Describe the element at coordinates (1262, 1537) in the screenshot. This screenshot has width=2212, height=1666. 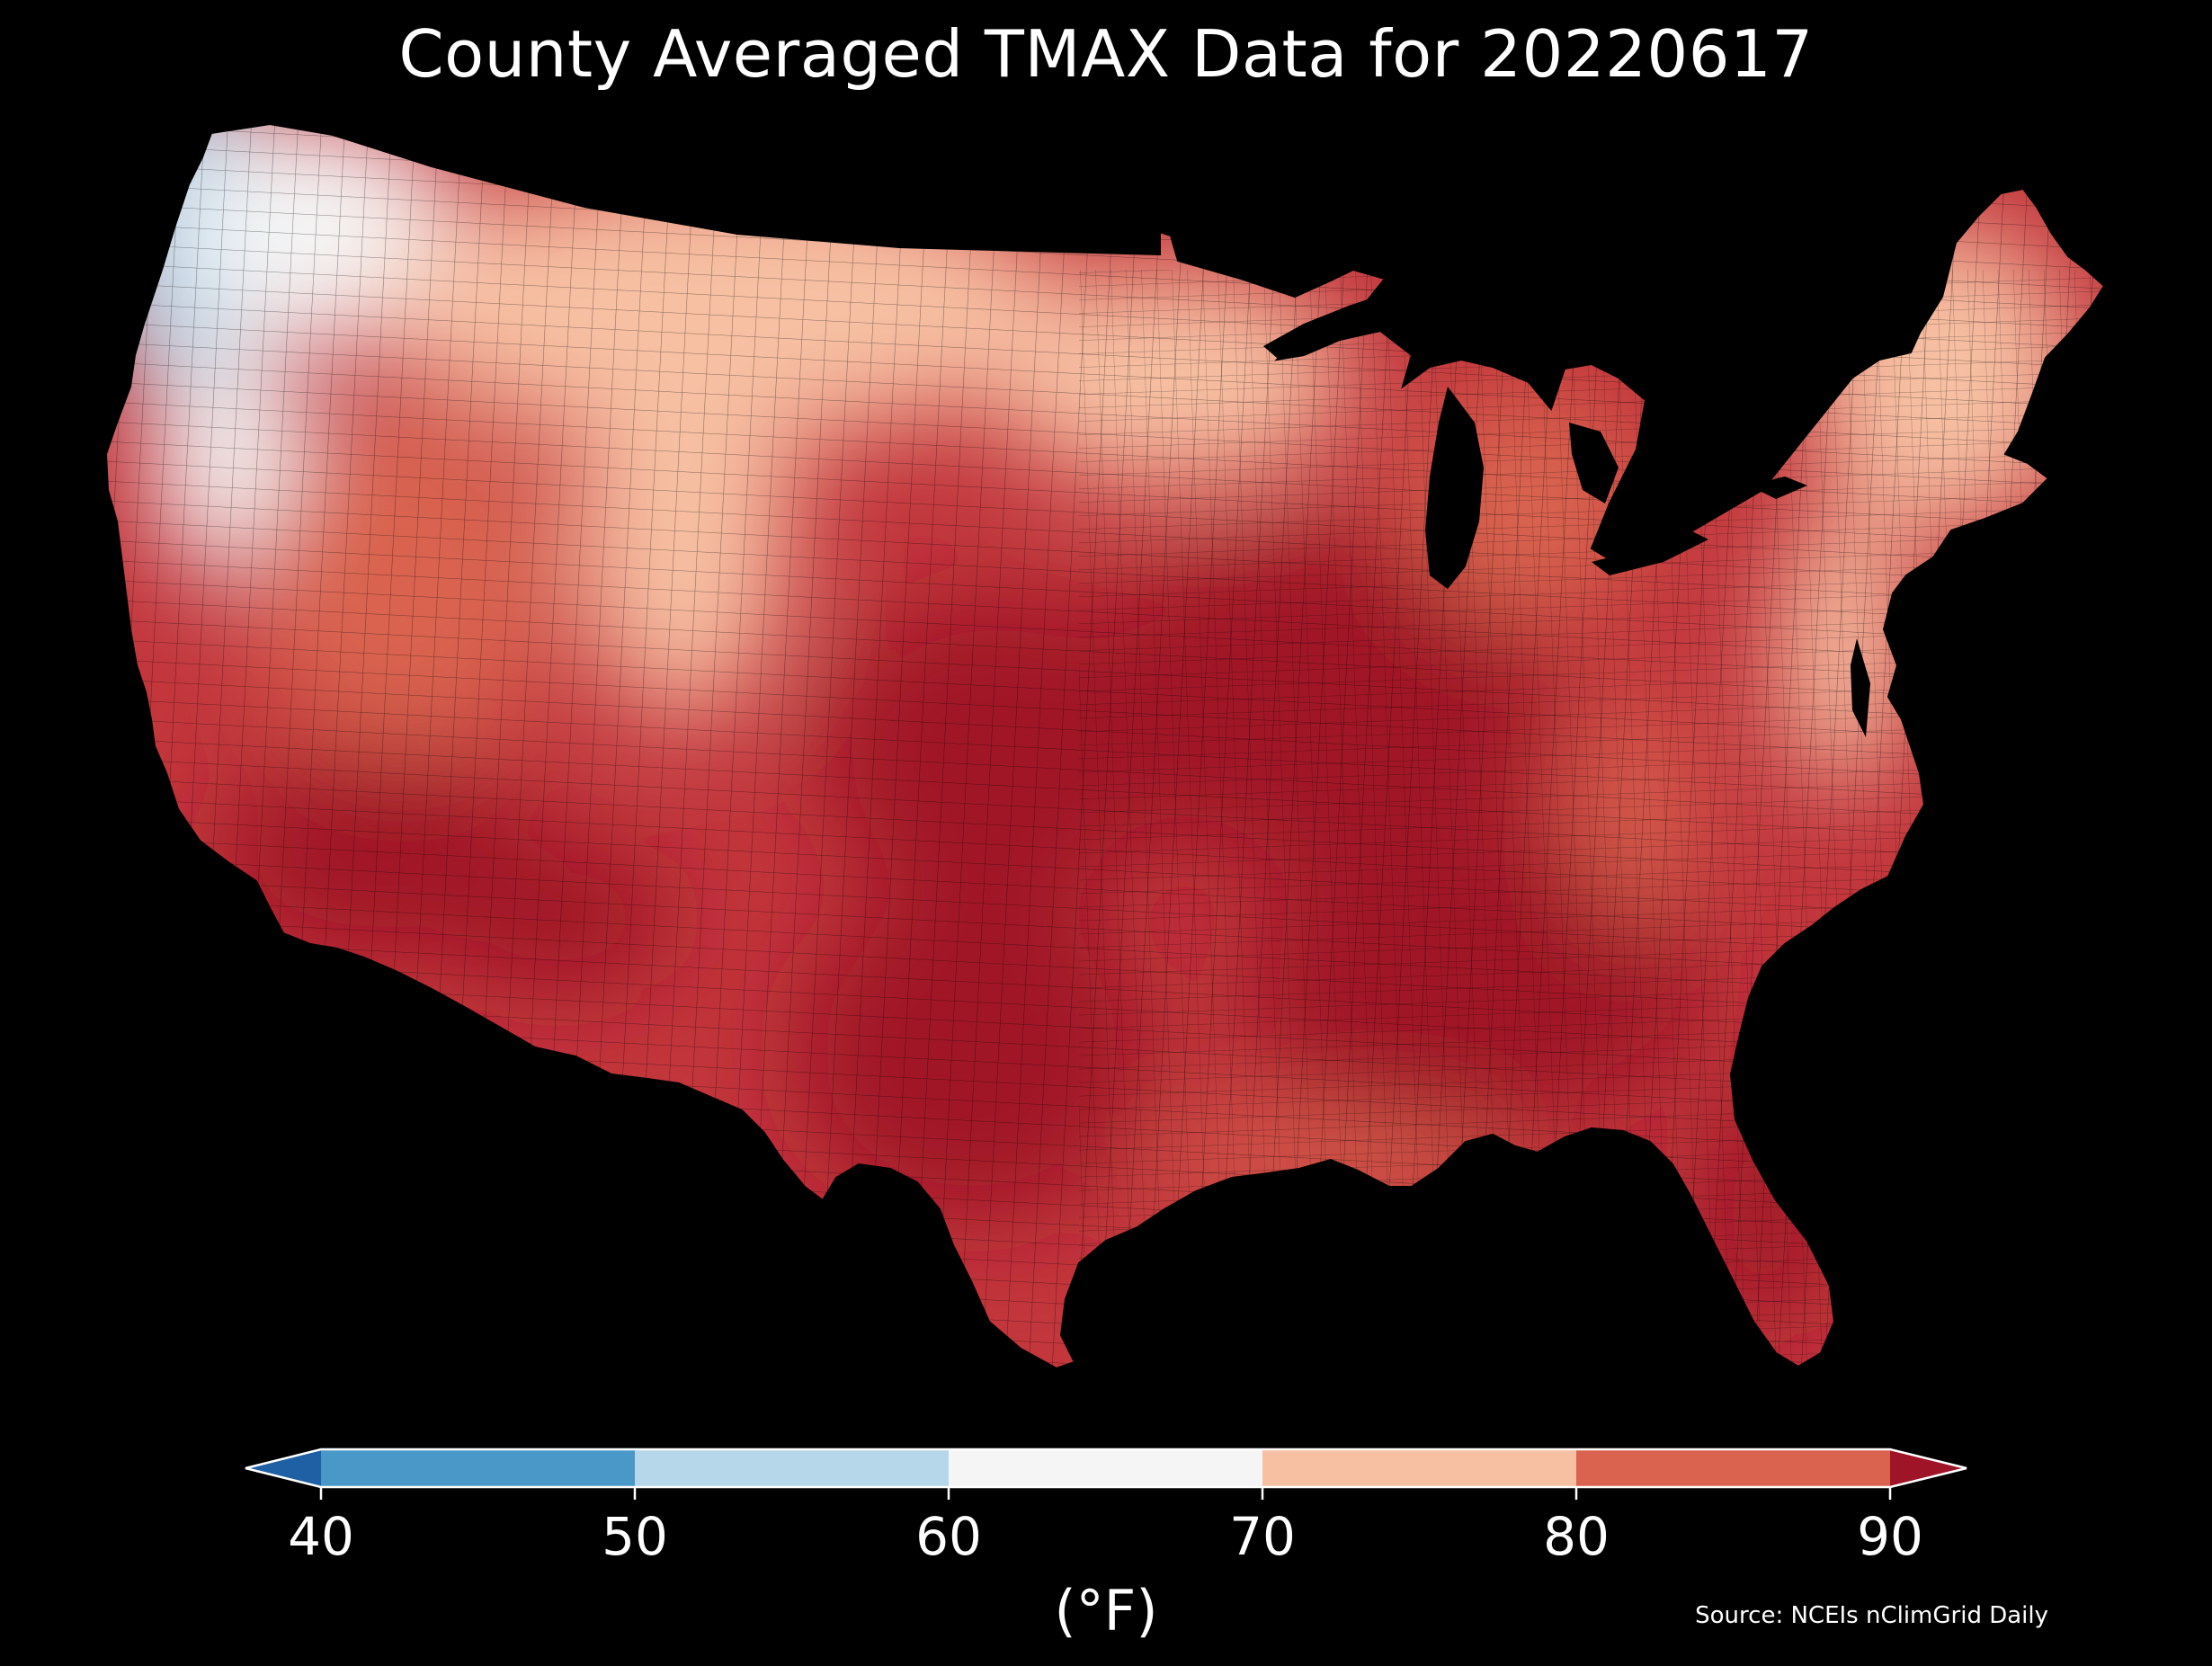
I see `colorbar-tick-label: 70` at that location.